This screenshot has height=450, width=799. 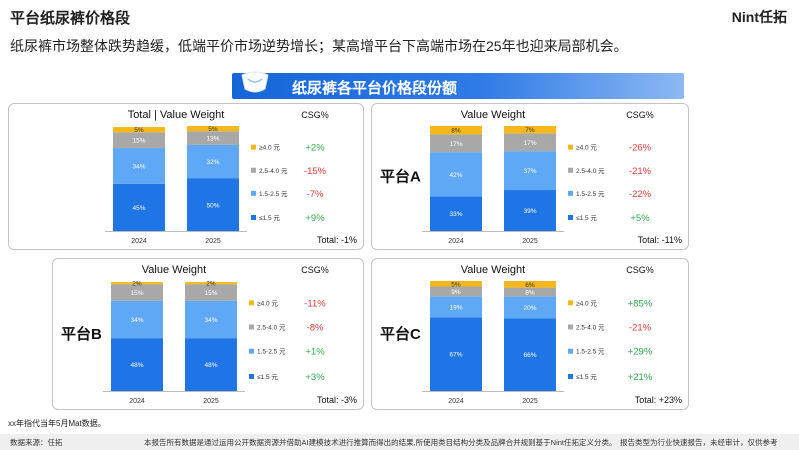 I want to click on bar-value-label: 5%, so click(x=139, y=130).